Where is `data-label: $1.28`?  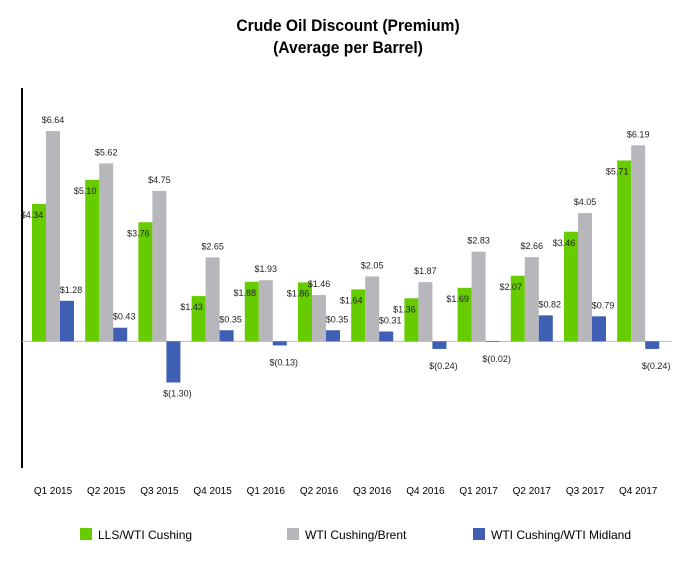 data-label: $1.28 is located at coordinates (71, 290).